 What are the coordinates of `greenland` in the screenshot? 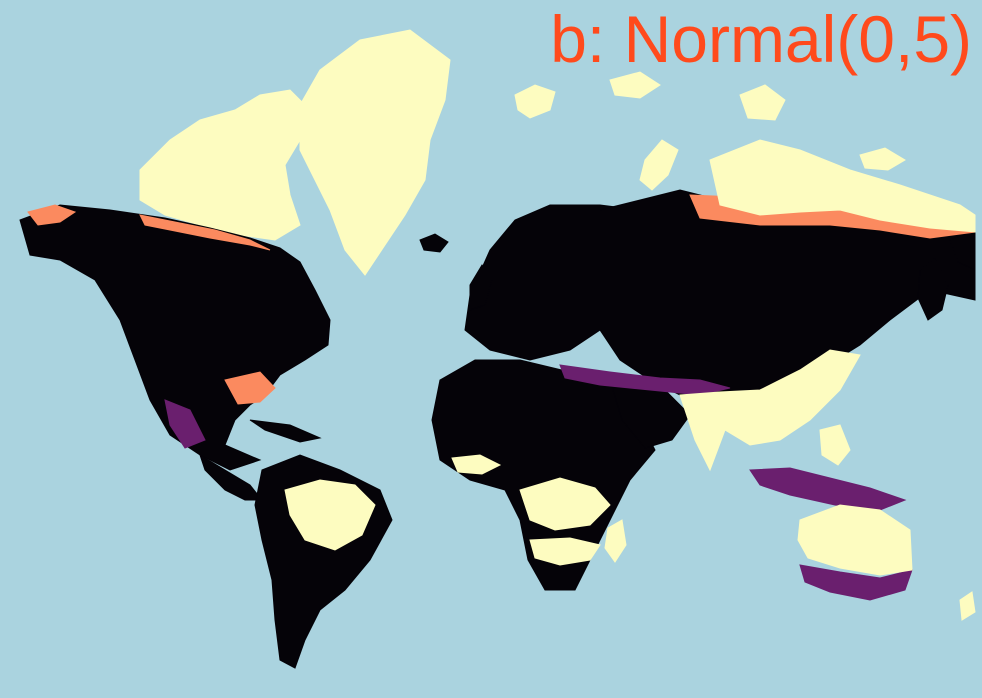 It's located at (375, 152).